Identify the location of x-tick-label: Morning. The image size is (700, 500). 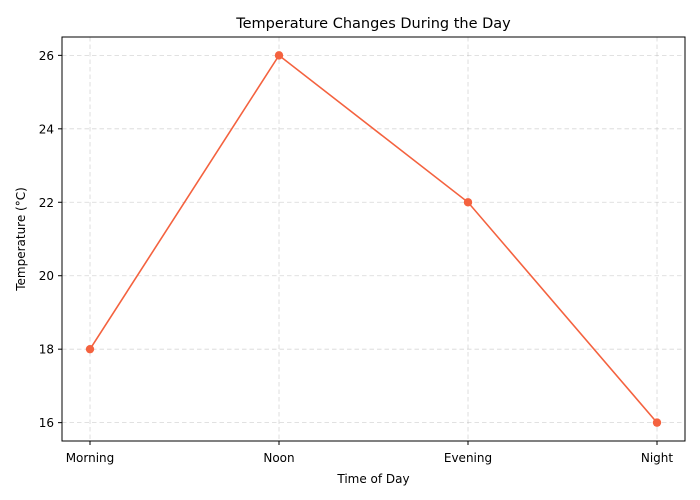
(90, 458).